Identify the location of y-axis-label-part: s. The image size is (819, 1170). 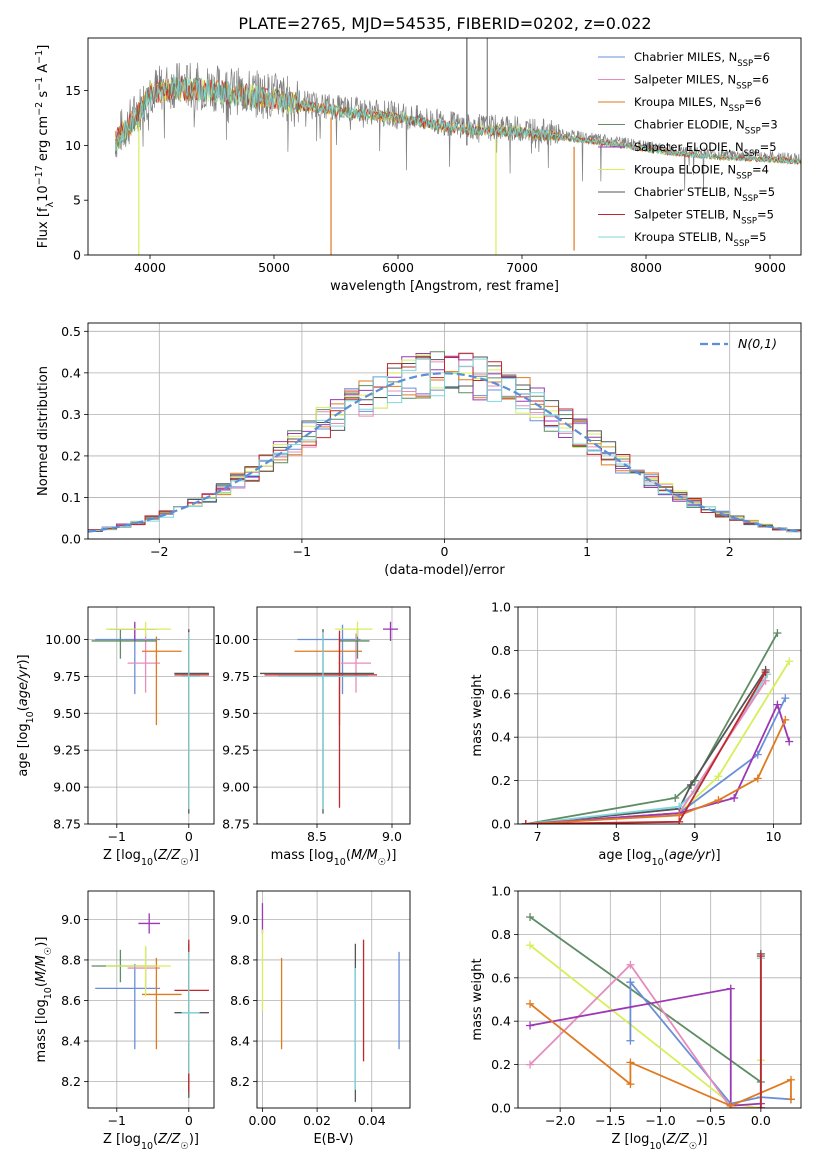
(43, 96).